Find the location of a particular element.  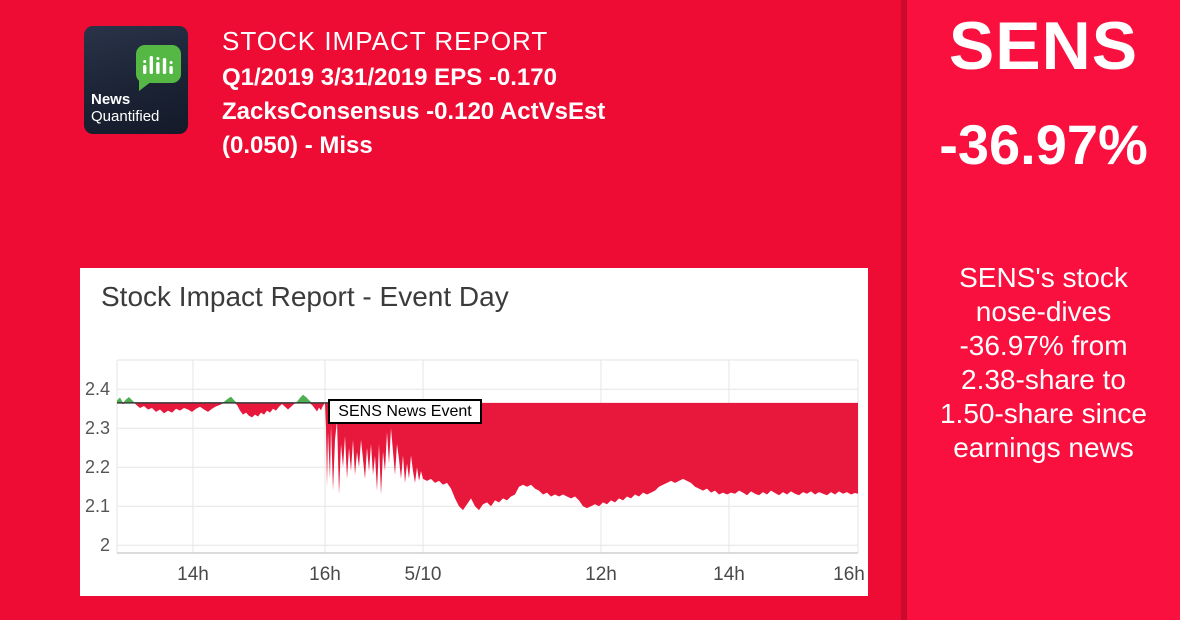

svg-text: 2.2 is located at coordinates (97, 467).